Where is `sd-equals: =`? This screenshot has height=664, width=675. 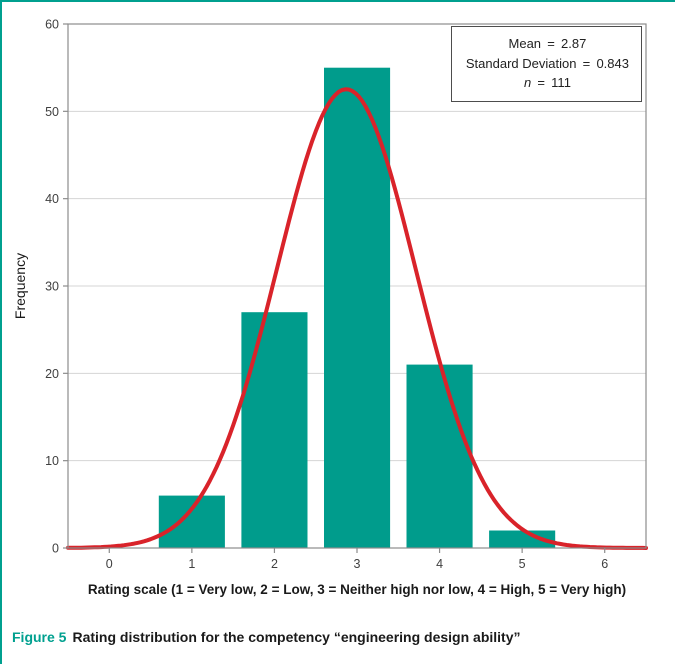
sd-equals: = is located at coordinates (586, 63).